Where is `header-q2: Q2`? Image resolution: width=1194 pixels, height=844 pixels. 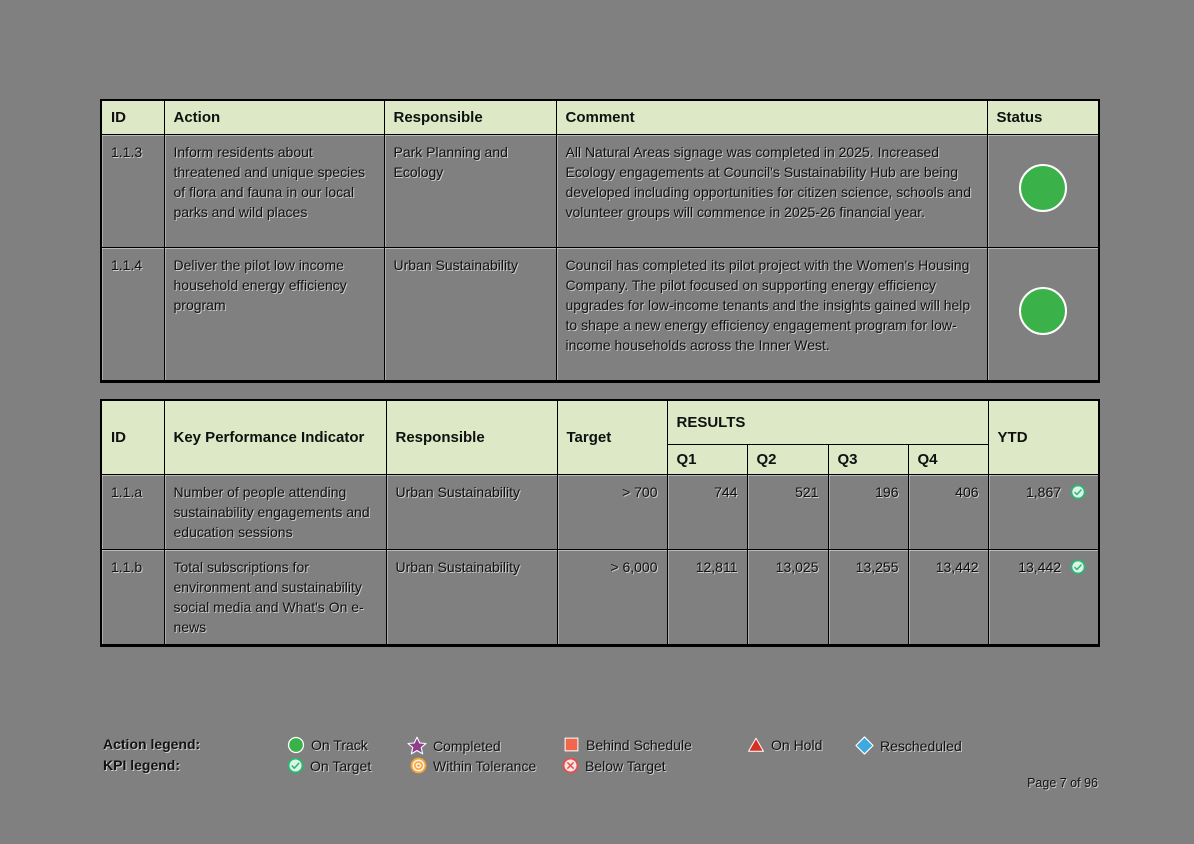 header-q2: Q2 is located at coordinates (787, 459).